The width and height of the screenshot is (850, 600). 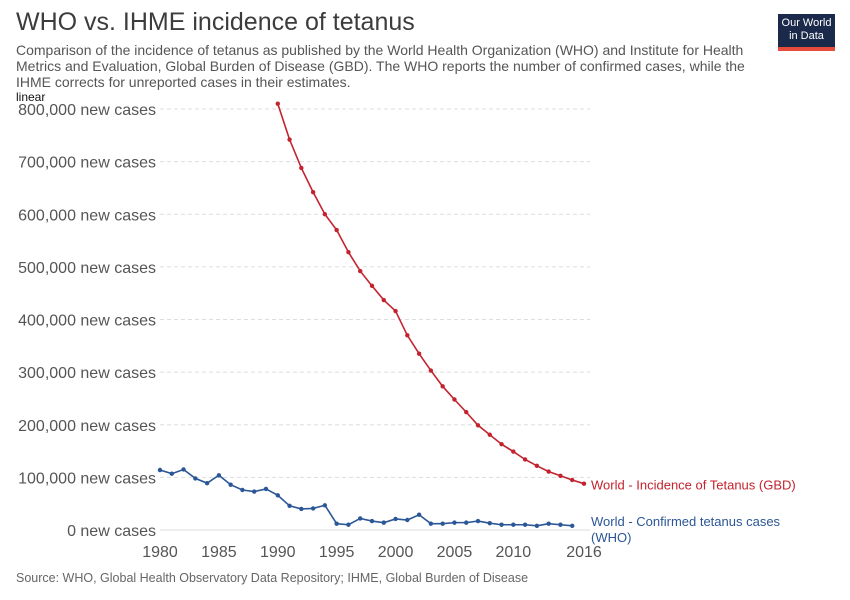 What do you see at coordinates (693, 485) in the screenshot?
I see `series-label-gbd: World - Incidence of Tetanus (GBD)` at bounding box center [693, 485].